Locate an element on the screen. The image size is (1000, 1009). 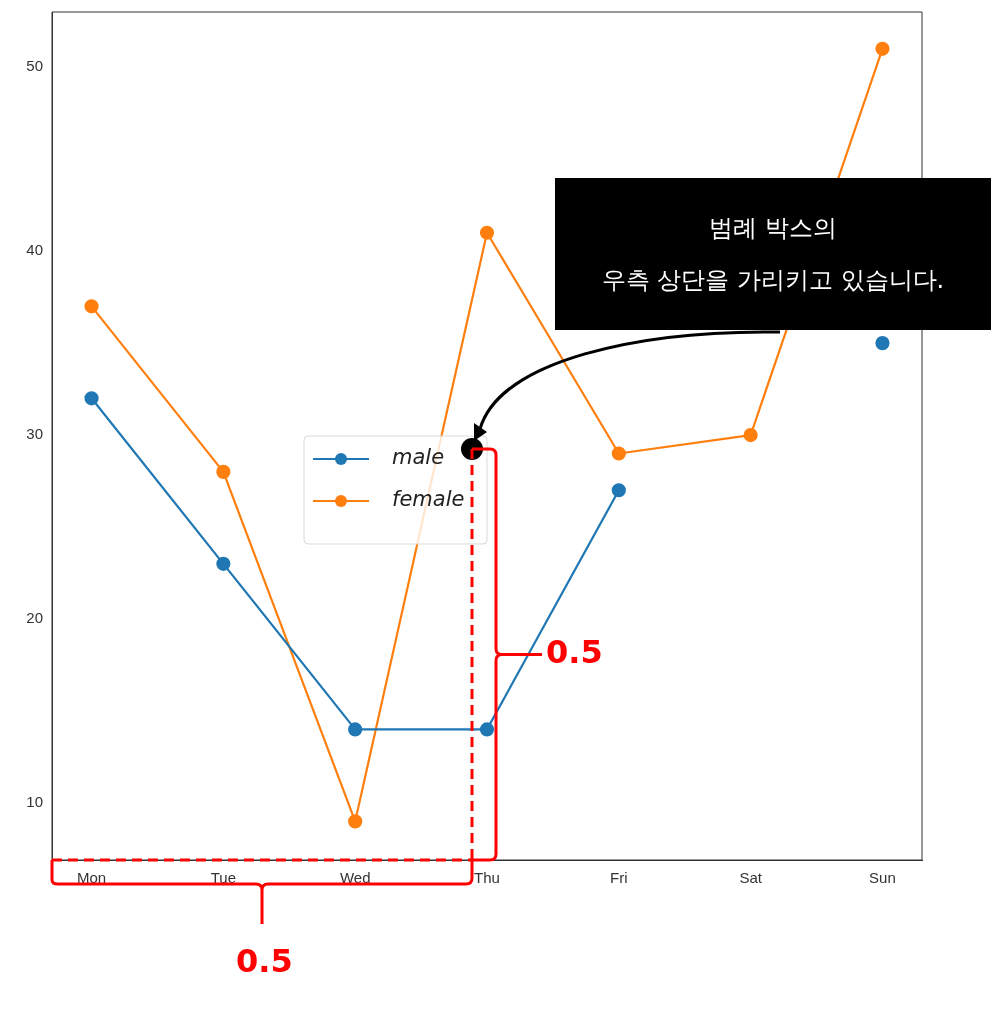
y-tick-label: 10 is located at coordinates (34, 802).